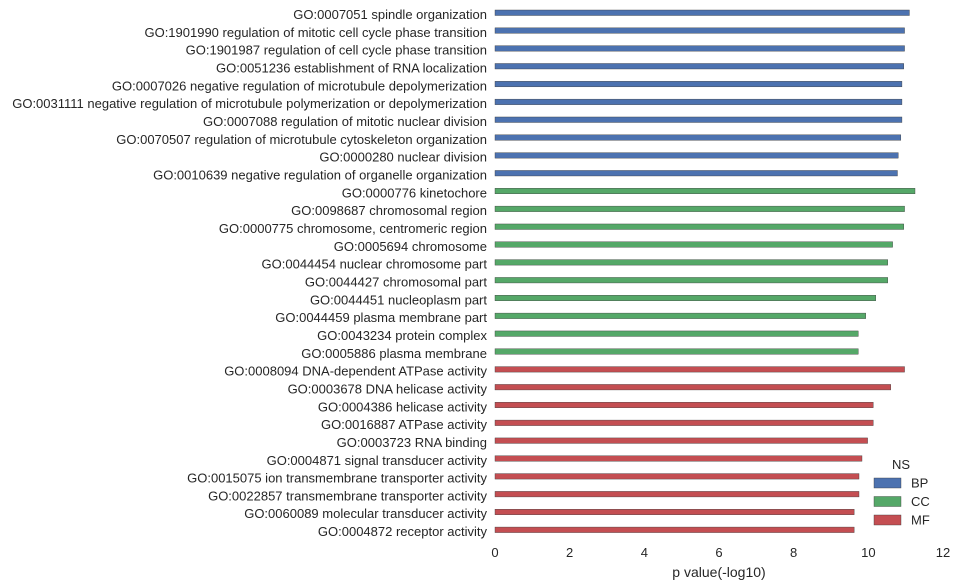 The width and height of the screenshot is (956, 587). What do you see at coordinates (494, 552) in the screenshot?
I see `x-tick-label: 0` at bounding box center [494, 552].